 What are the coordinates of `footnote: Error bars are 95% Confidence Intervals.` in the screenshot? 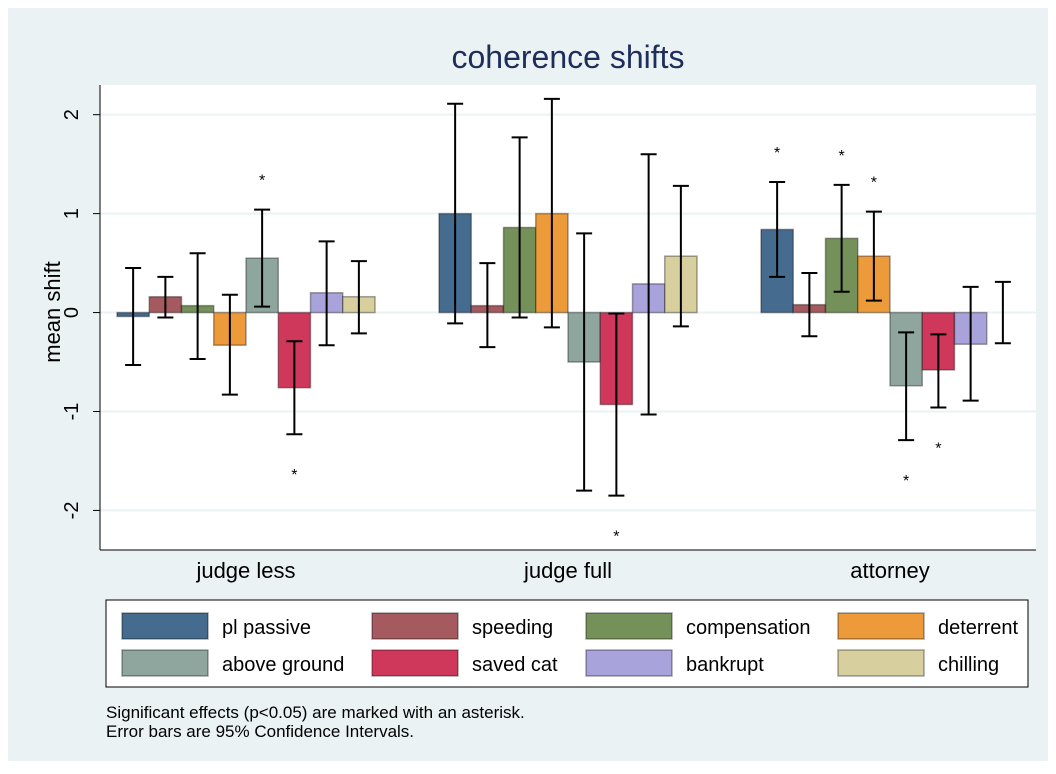 It's located at (260, 731).